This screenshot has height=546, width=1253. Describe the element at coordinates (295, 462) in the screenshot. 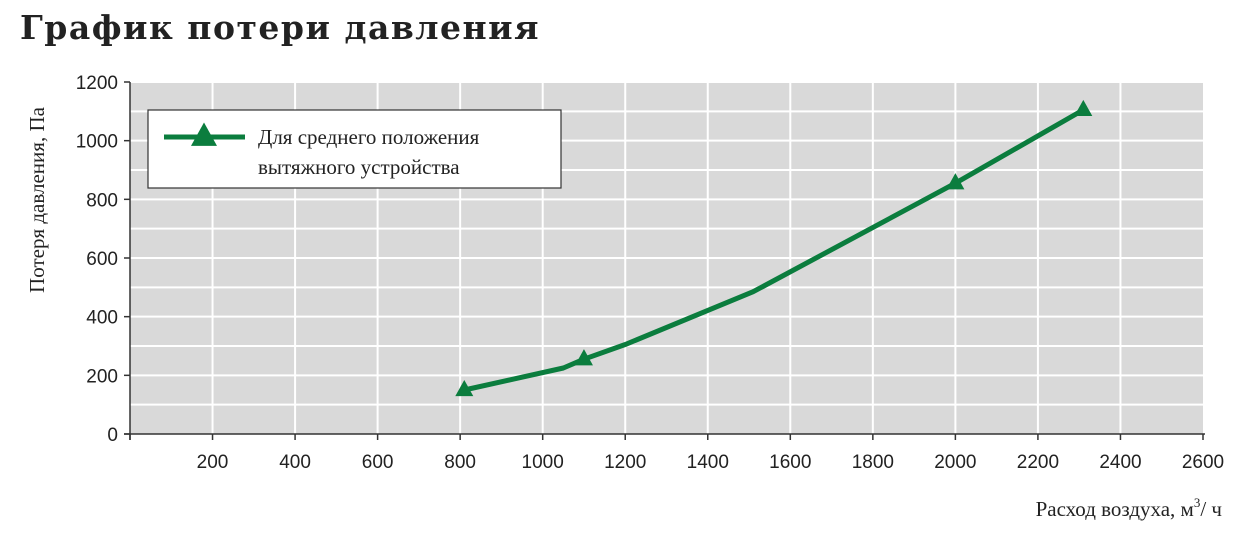

I see `x-tick-label: 400` at that location.